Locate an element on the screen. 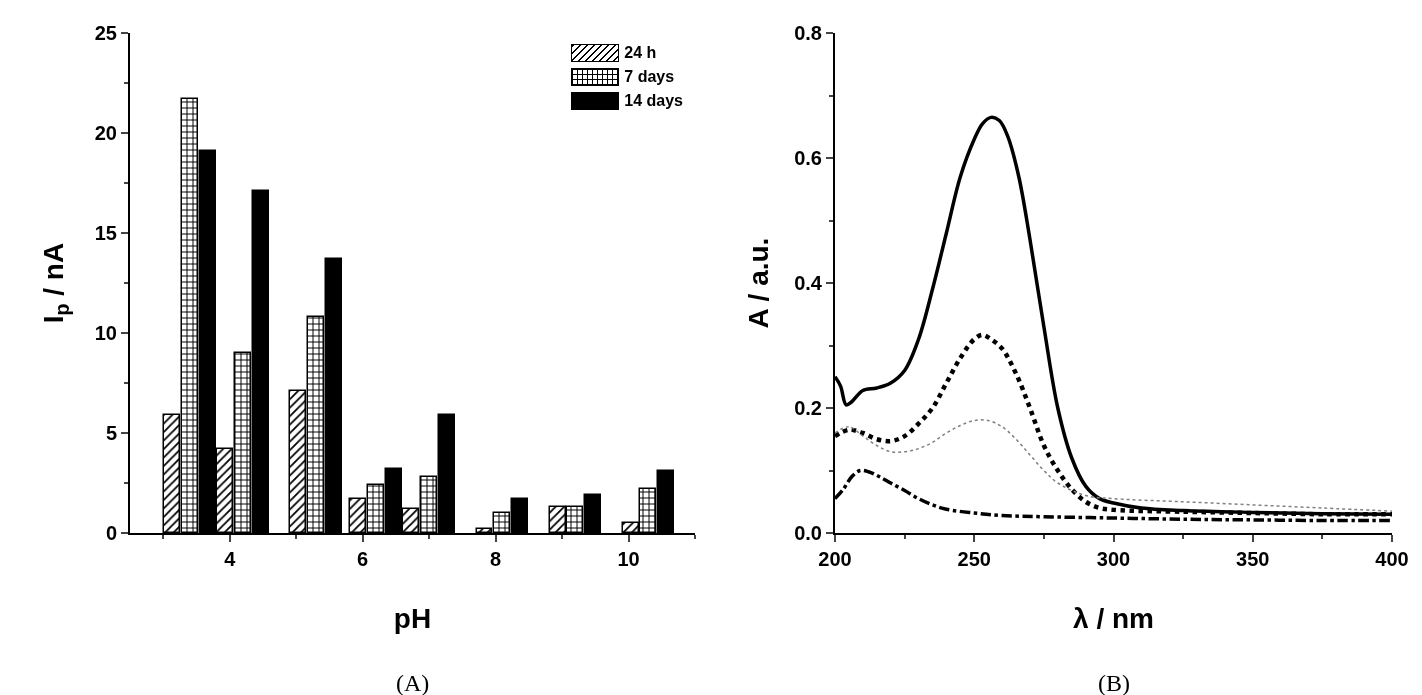  y-tick-label: 5 is located at coordinates (111, 433).